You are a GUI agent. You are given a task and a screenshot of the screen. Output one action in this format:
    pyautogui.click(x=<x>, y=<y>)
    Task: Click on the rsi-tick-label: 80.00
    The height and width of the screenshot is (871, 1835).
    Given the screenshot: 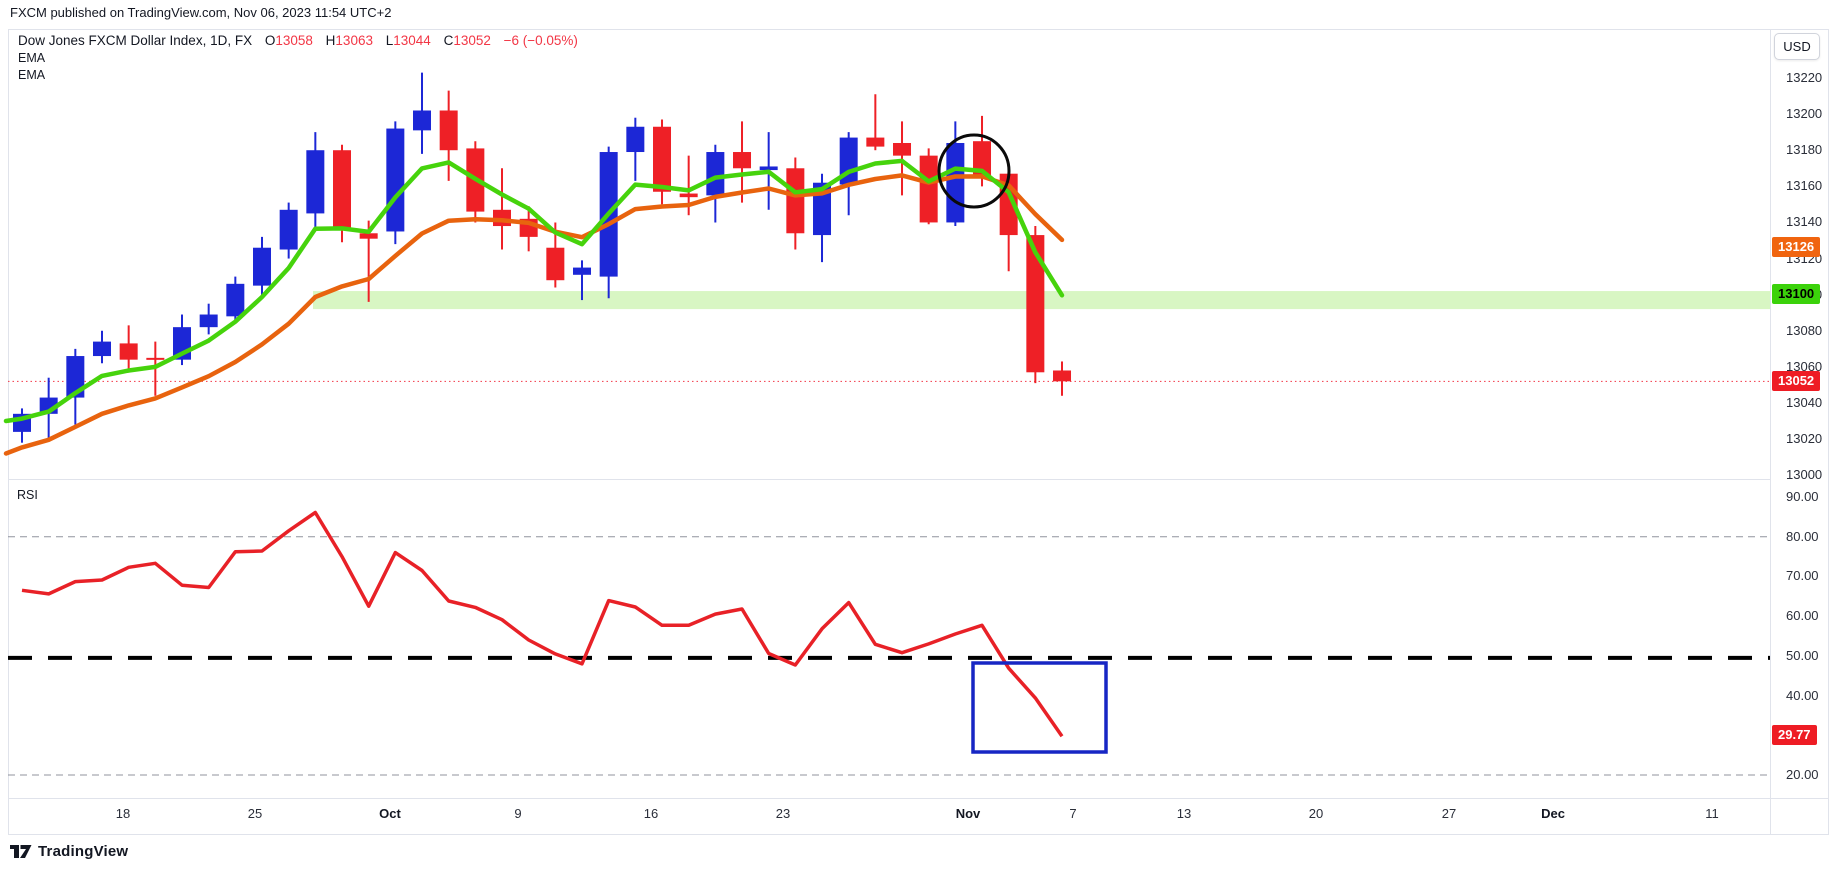 What is the action you would take?
    pyautogui.click(x=1802, y=536)
    